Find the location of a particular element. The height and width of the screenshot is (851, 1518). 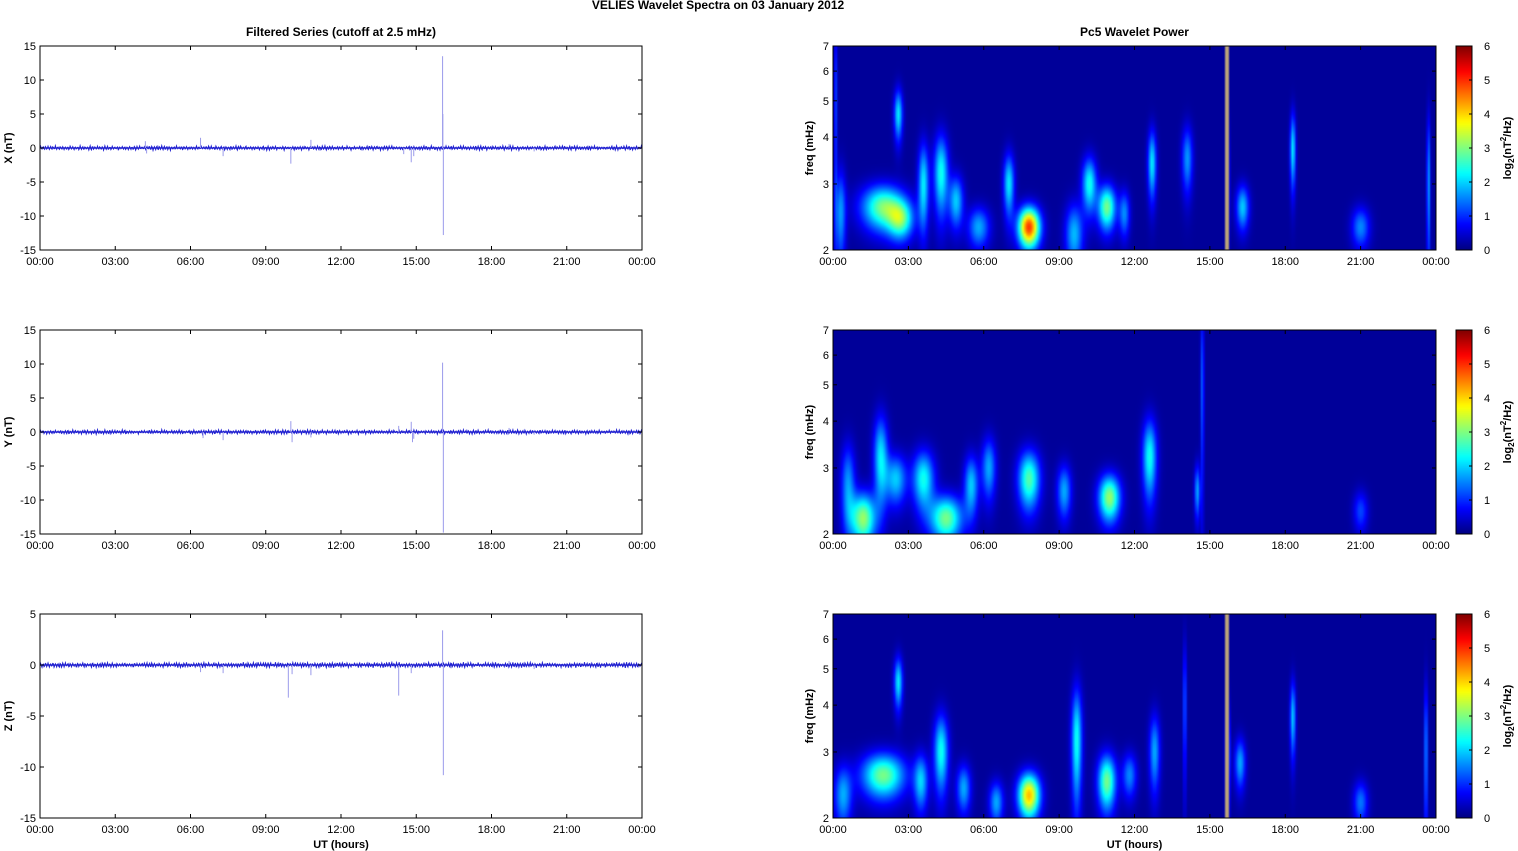

series-2-xtick-label: 00:00 is located at coordinates (642, 830).